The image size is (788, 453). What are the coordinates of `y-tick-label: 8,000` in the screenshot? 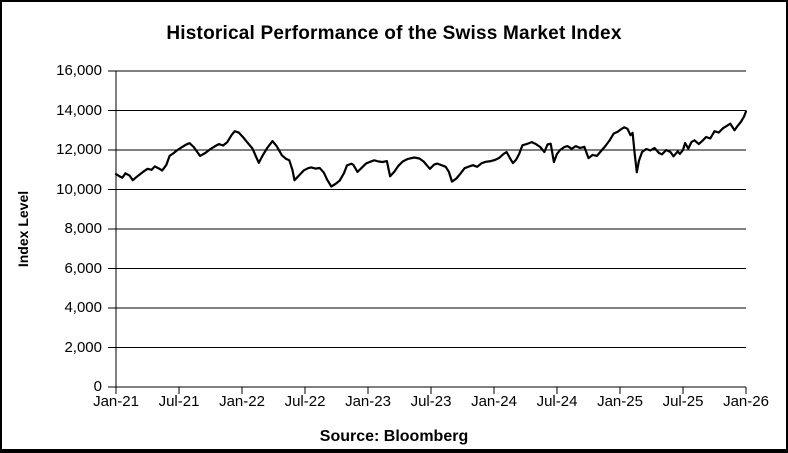 It's located at (83, 228).